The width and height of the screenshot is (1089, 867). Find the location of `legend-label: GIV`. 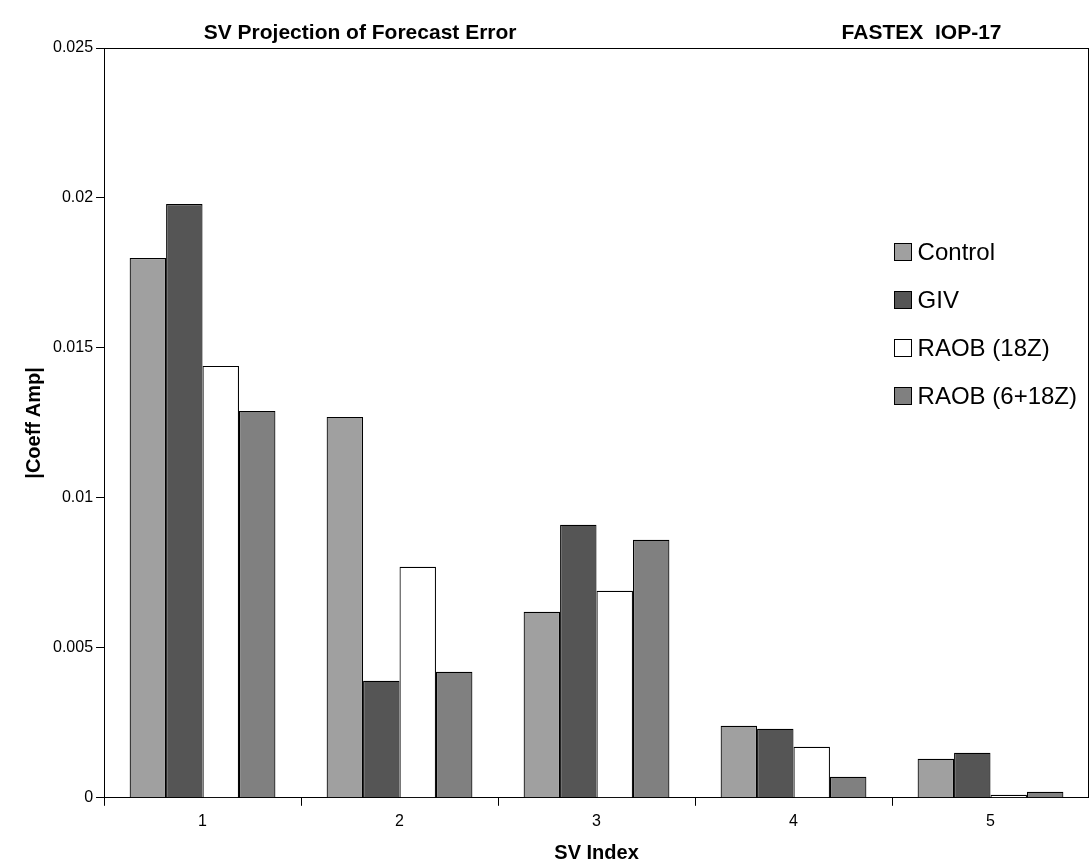

legend-label: GIV is located at coordinates (938, 300).